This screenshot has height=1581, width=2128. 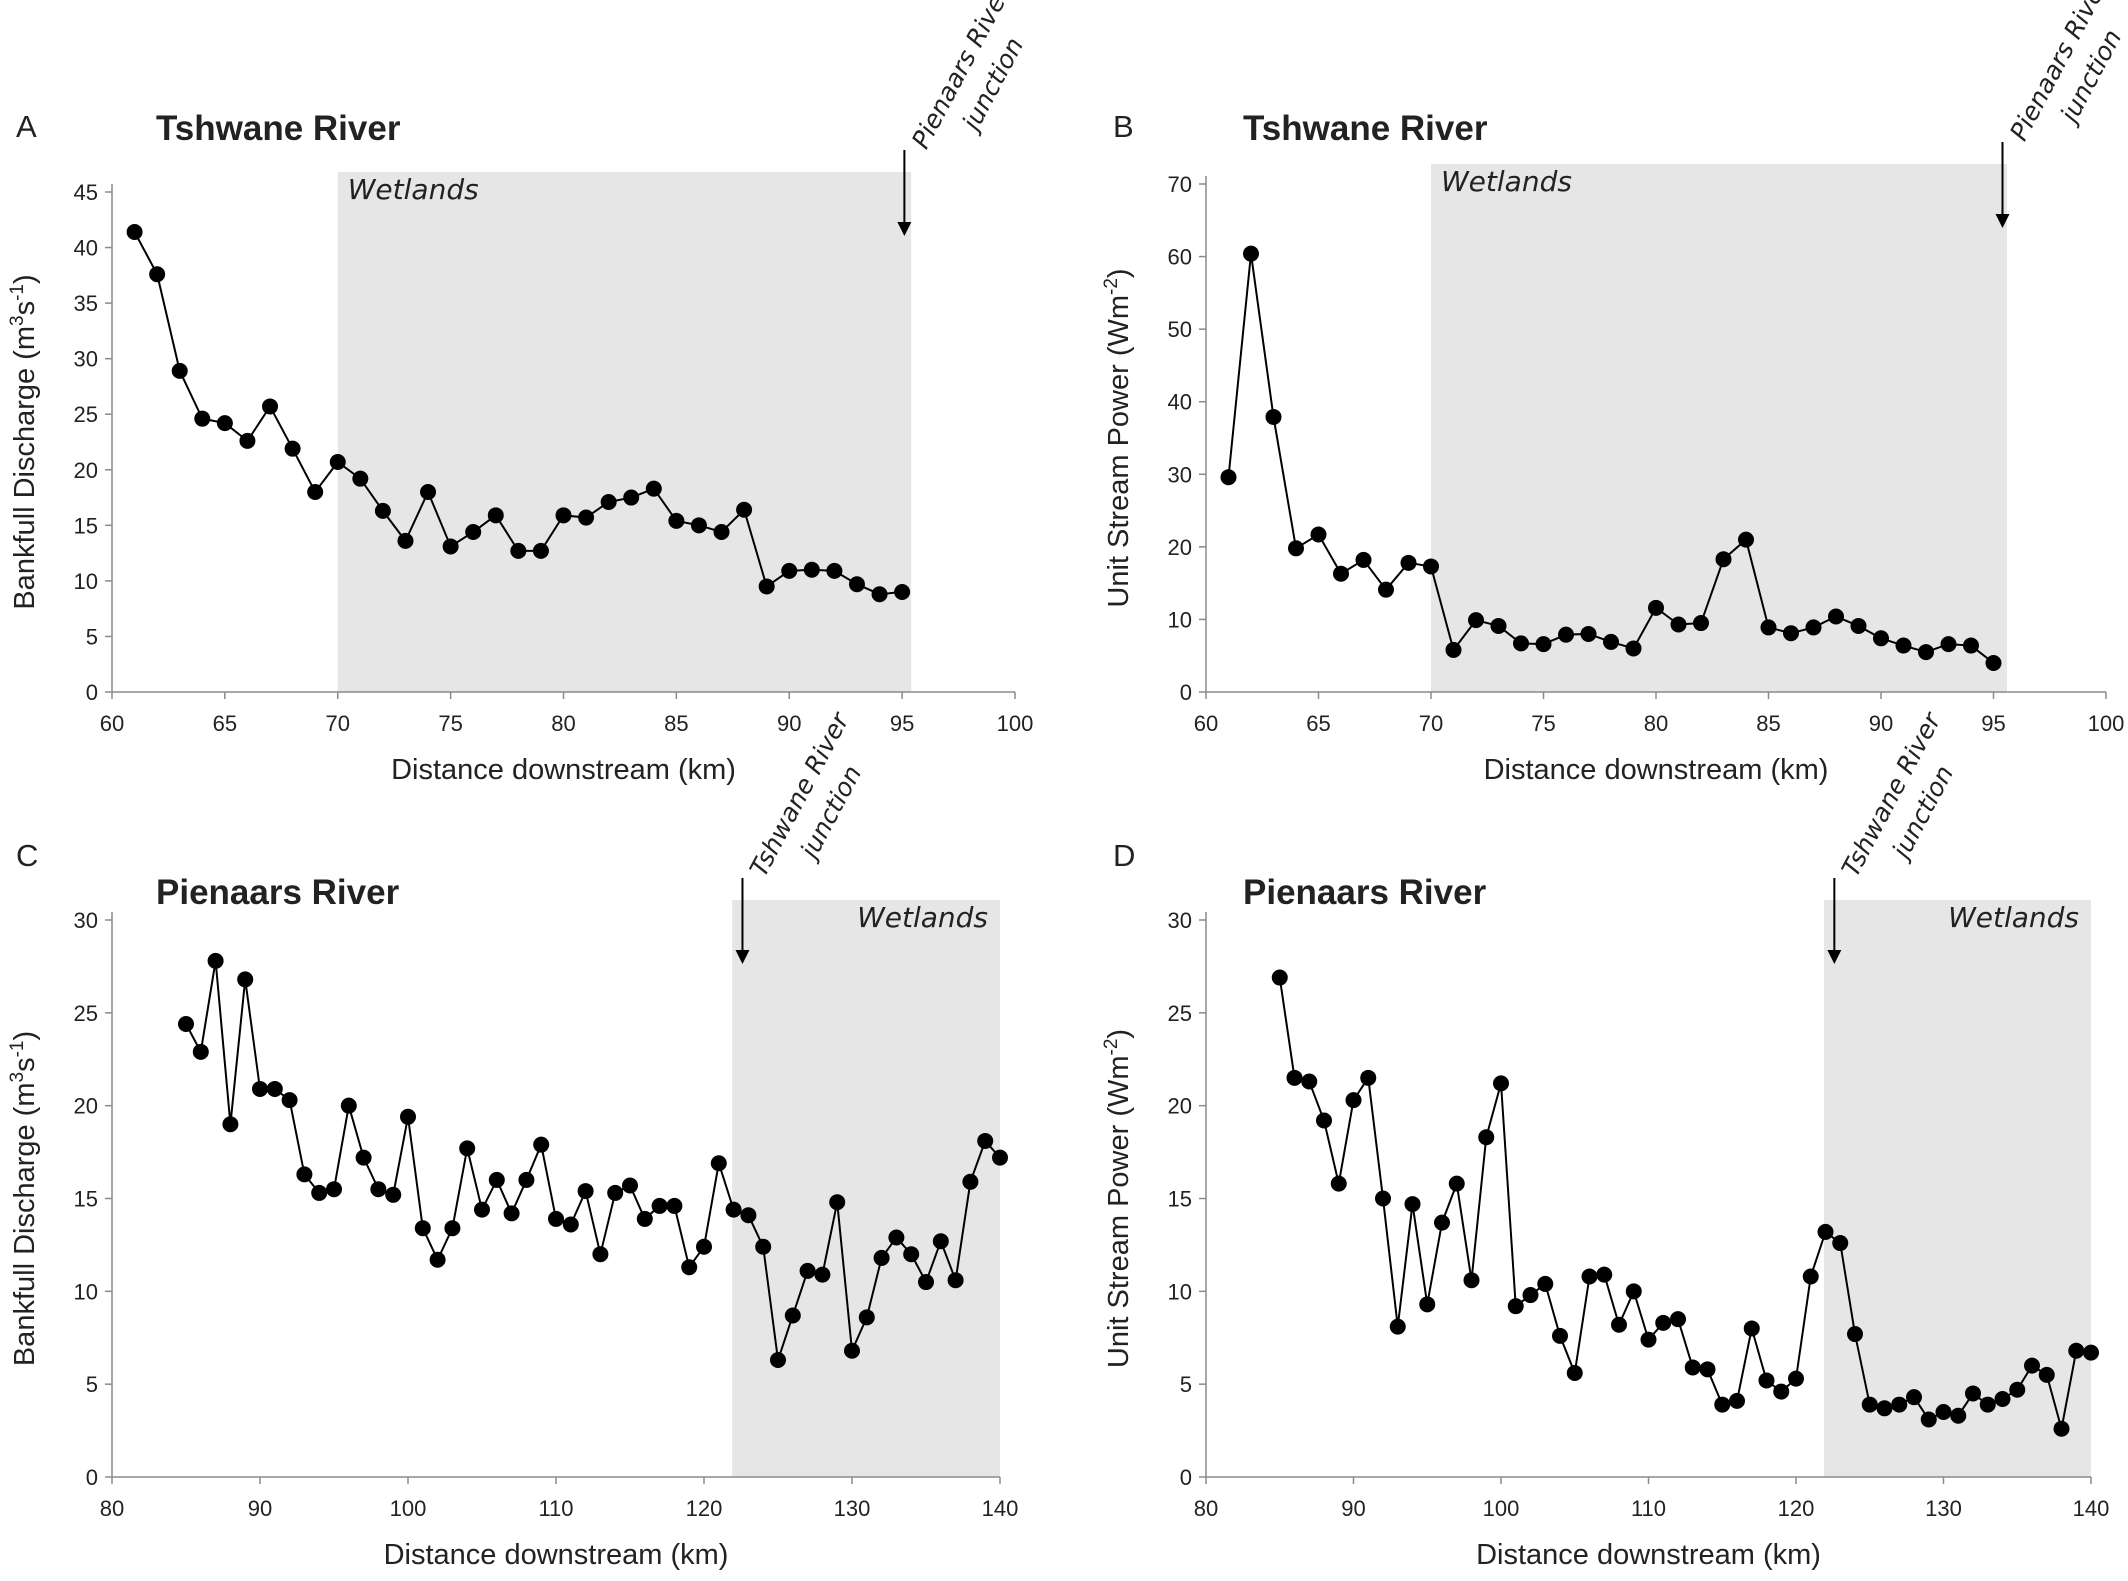 What do you see at coordinates (338, 723) in the screenshot?
I see `x-tick-label: 70` at bounding box center [338, 723].